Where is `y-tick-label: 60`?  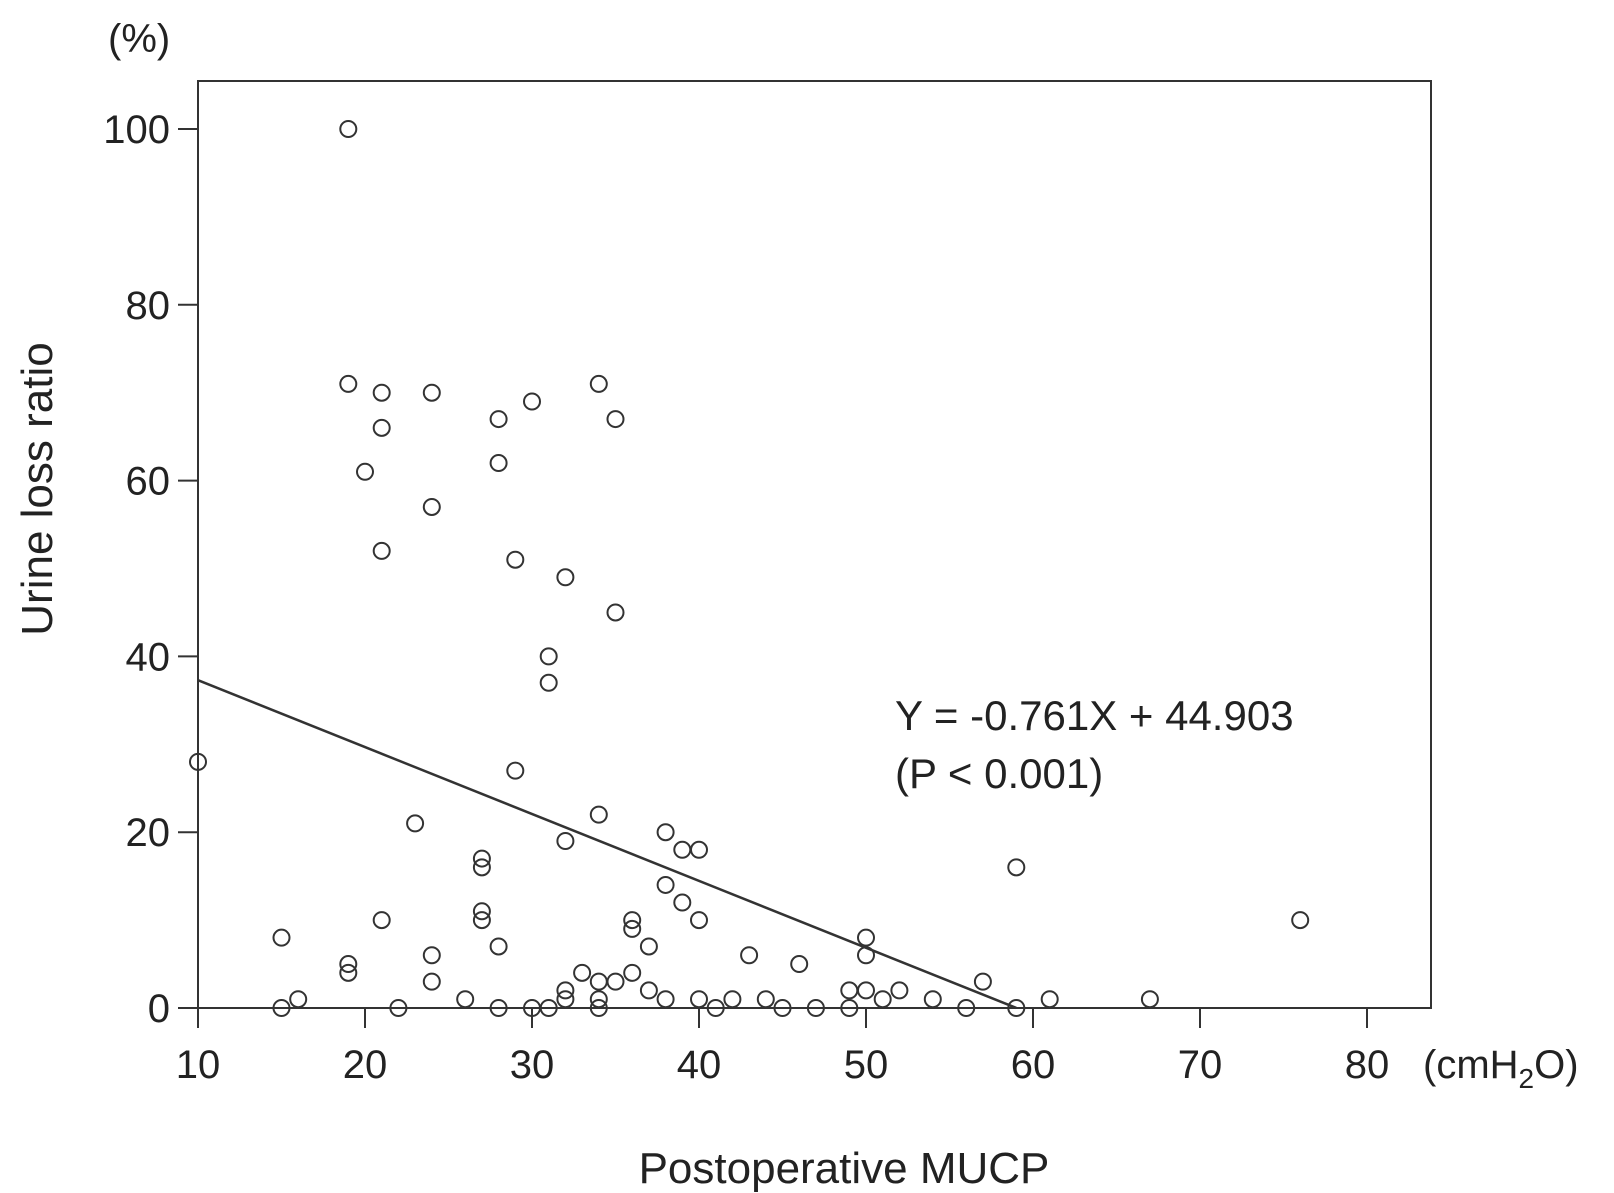 y-tick-label: 60 is located at coordinates (148, 482).